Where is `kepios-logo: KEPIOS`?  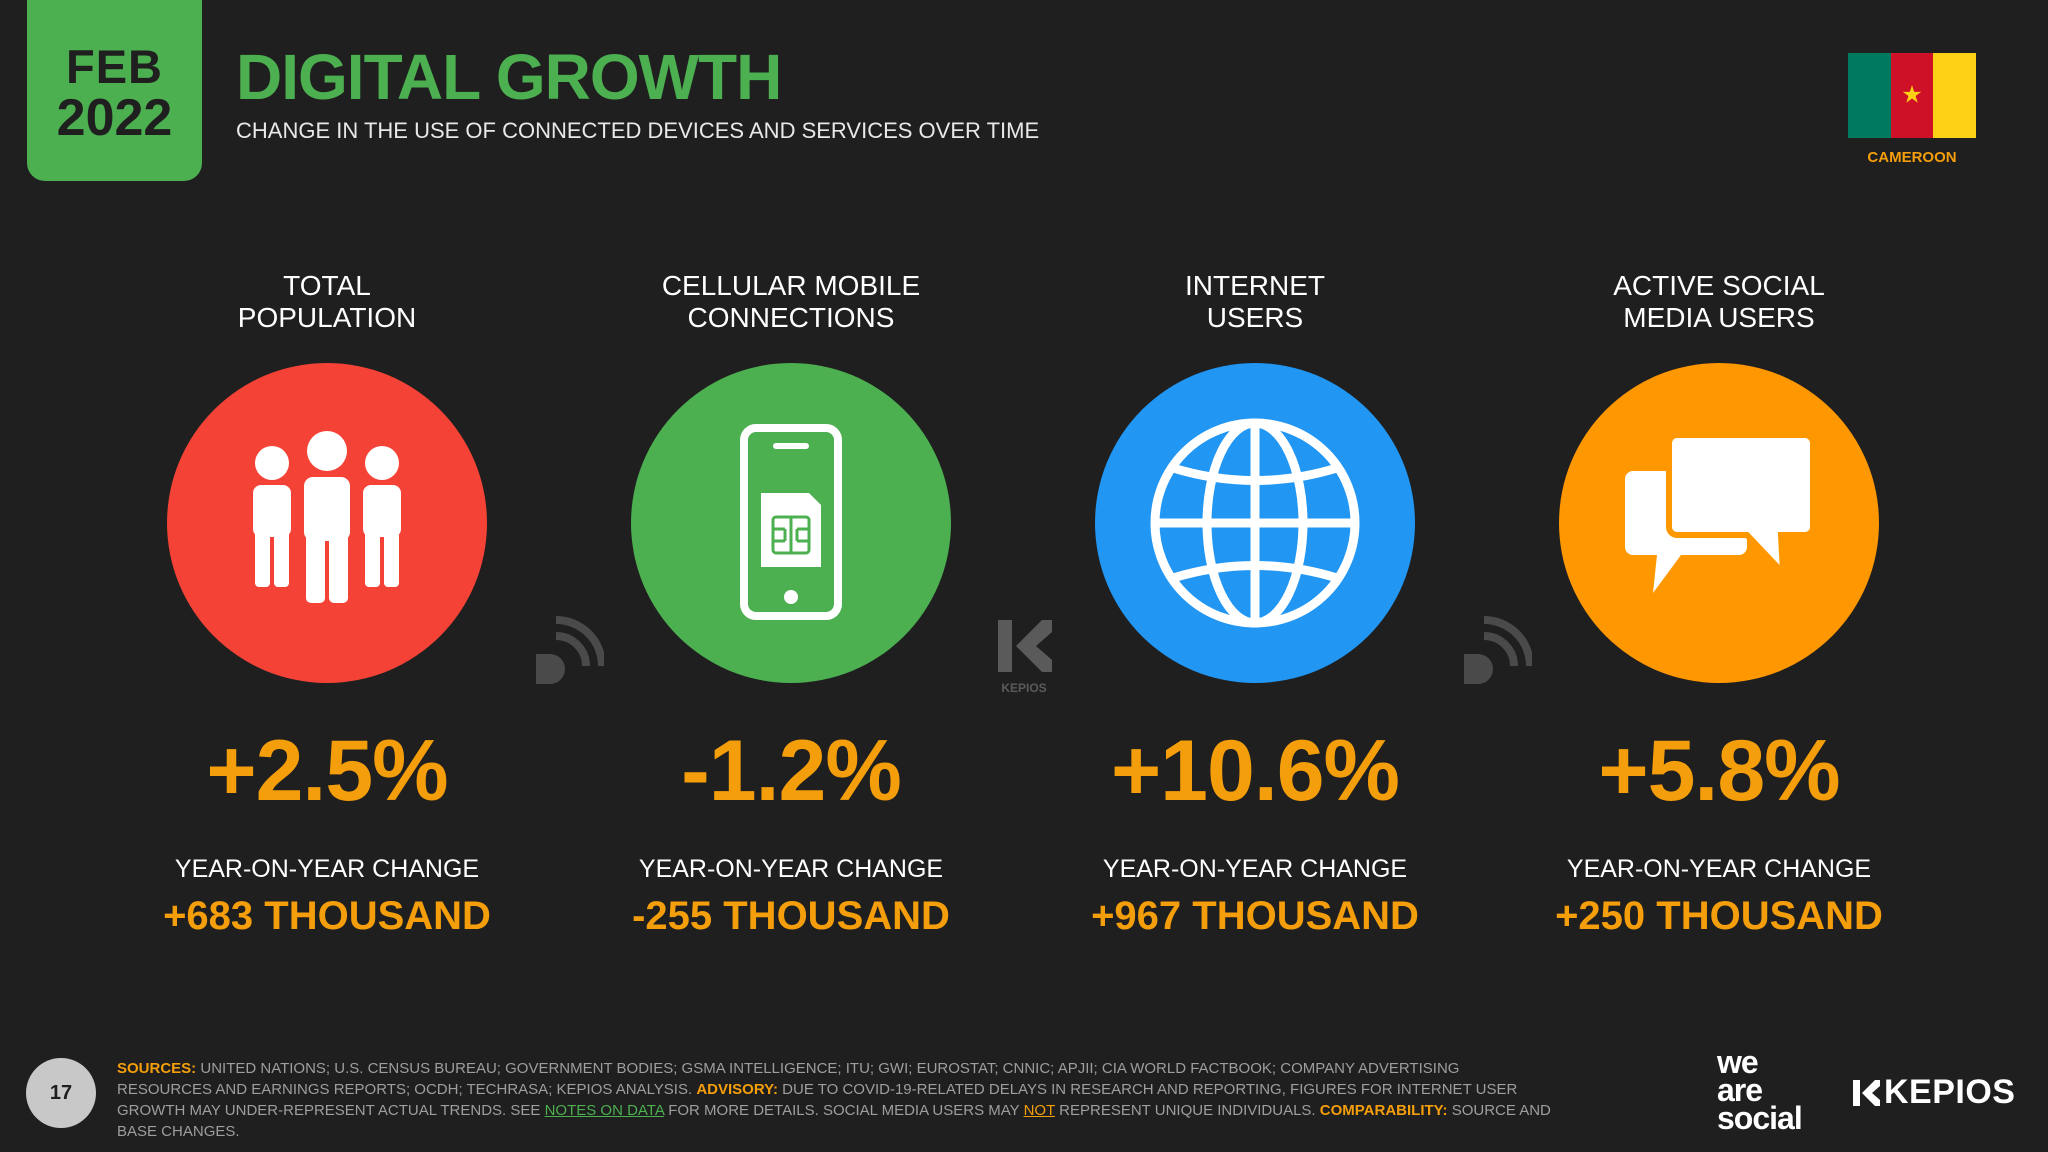
kepios-logo: KEPIOS is located at coordinates (1933, 1092).